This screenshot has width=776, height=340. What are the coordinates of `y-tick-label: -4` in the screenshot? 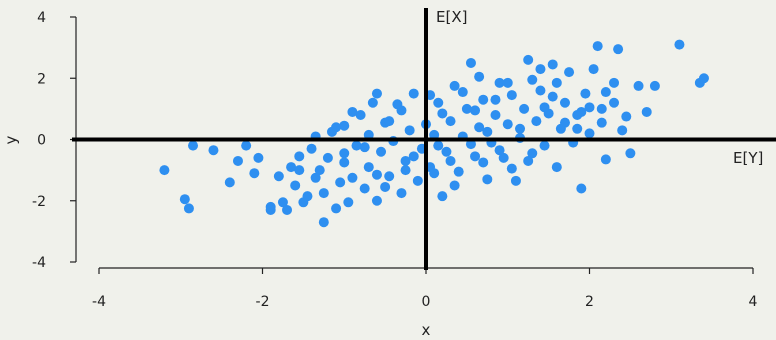 It's located at (39, 263).